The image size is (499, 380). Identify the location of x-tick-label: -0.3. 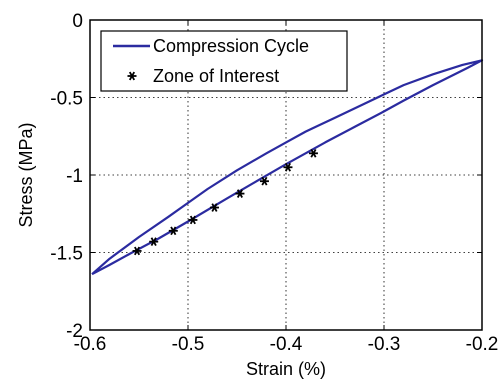
(384, 344).